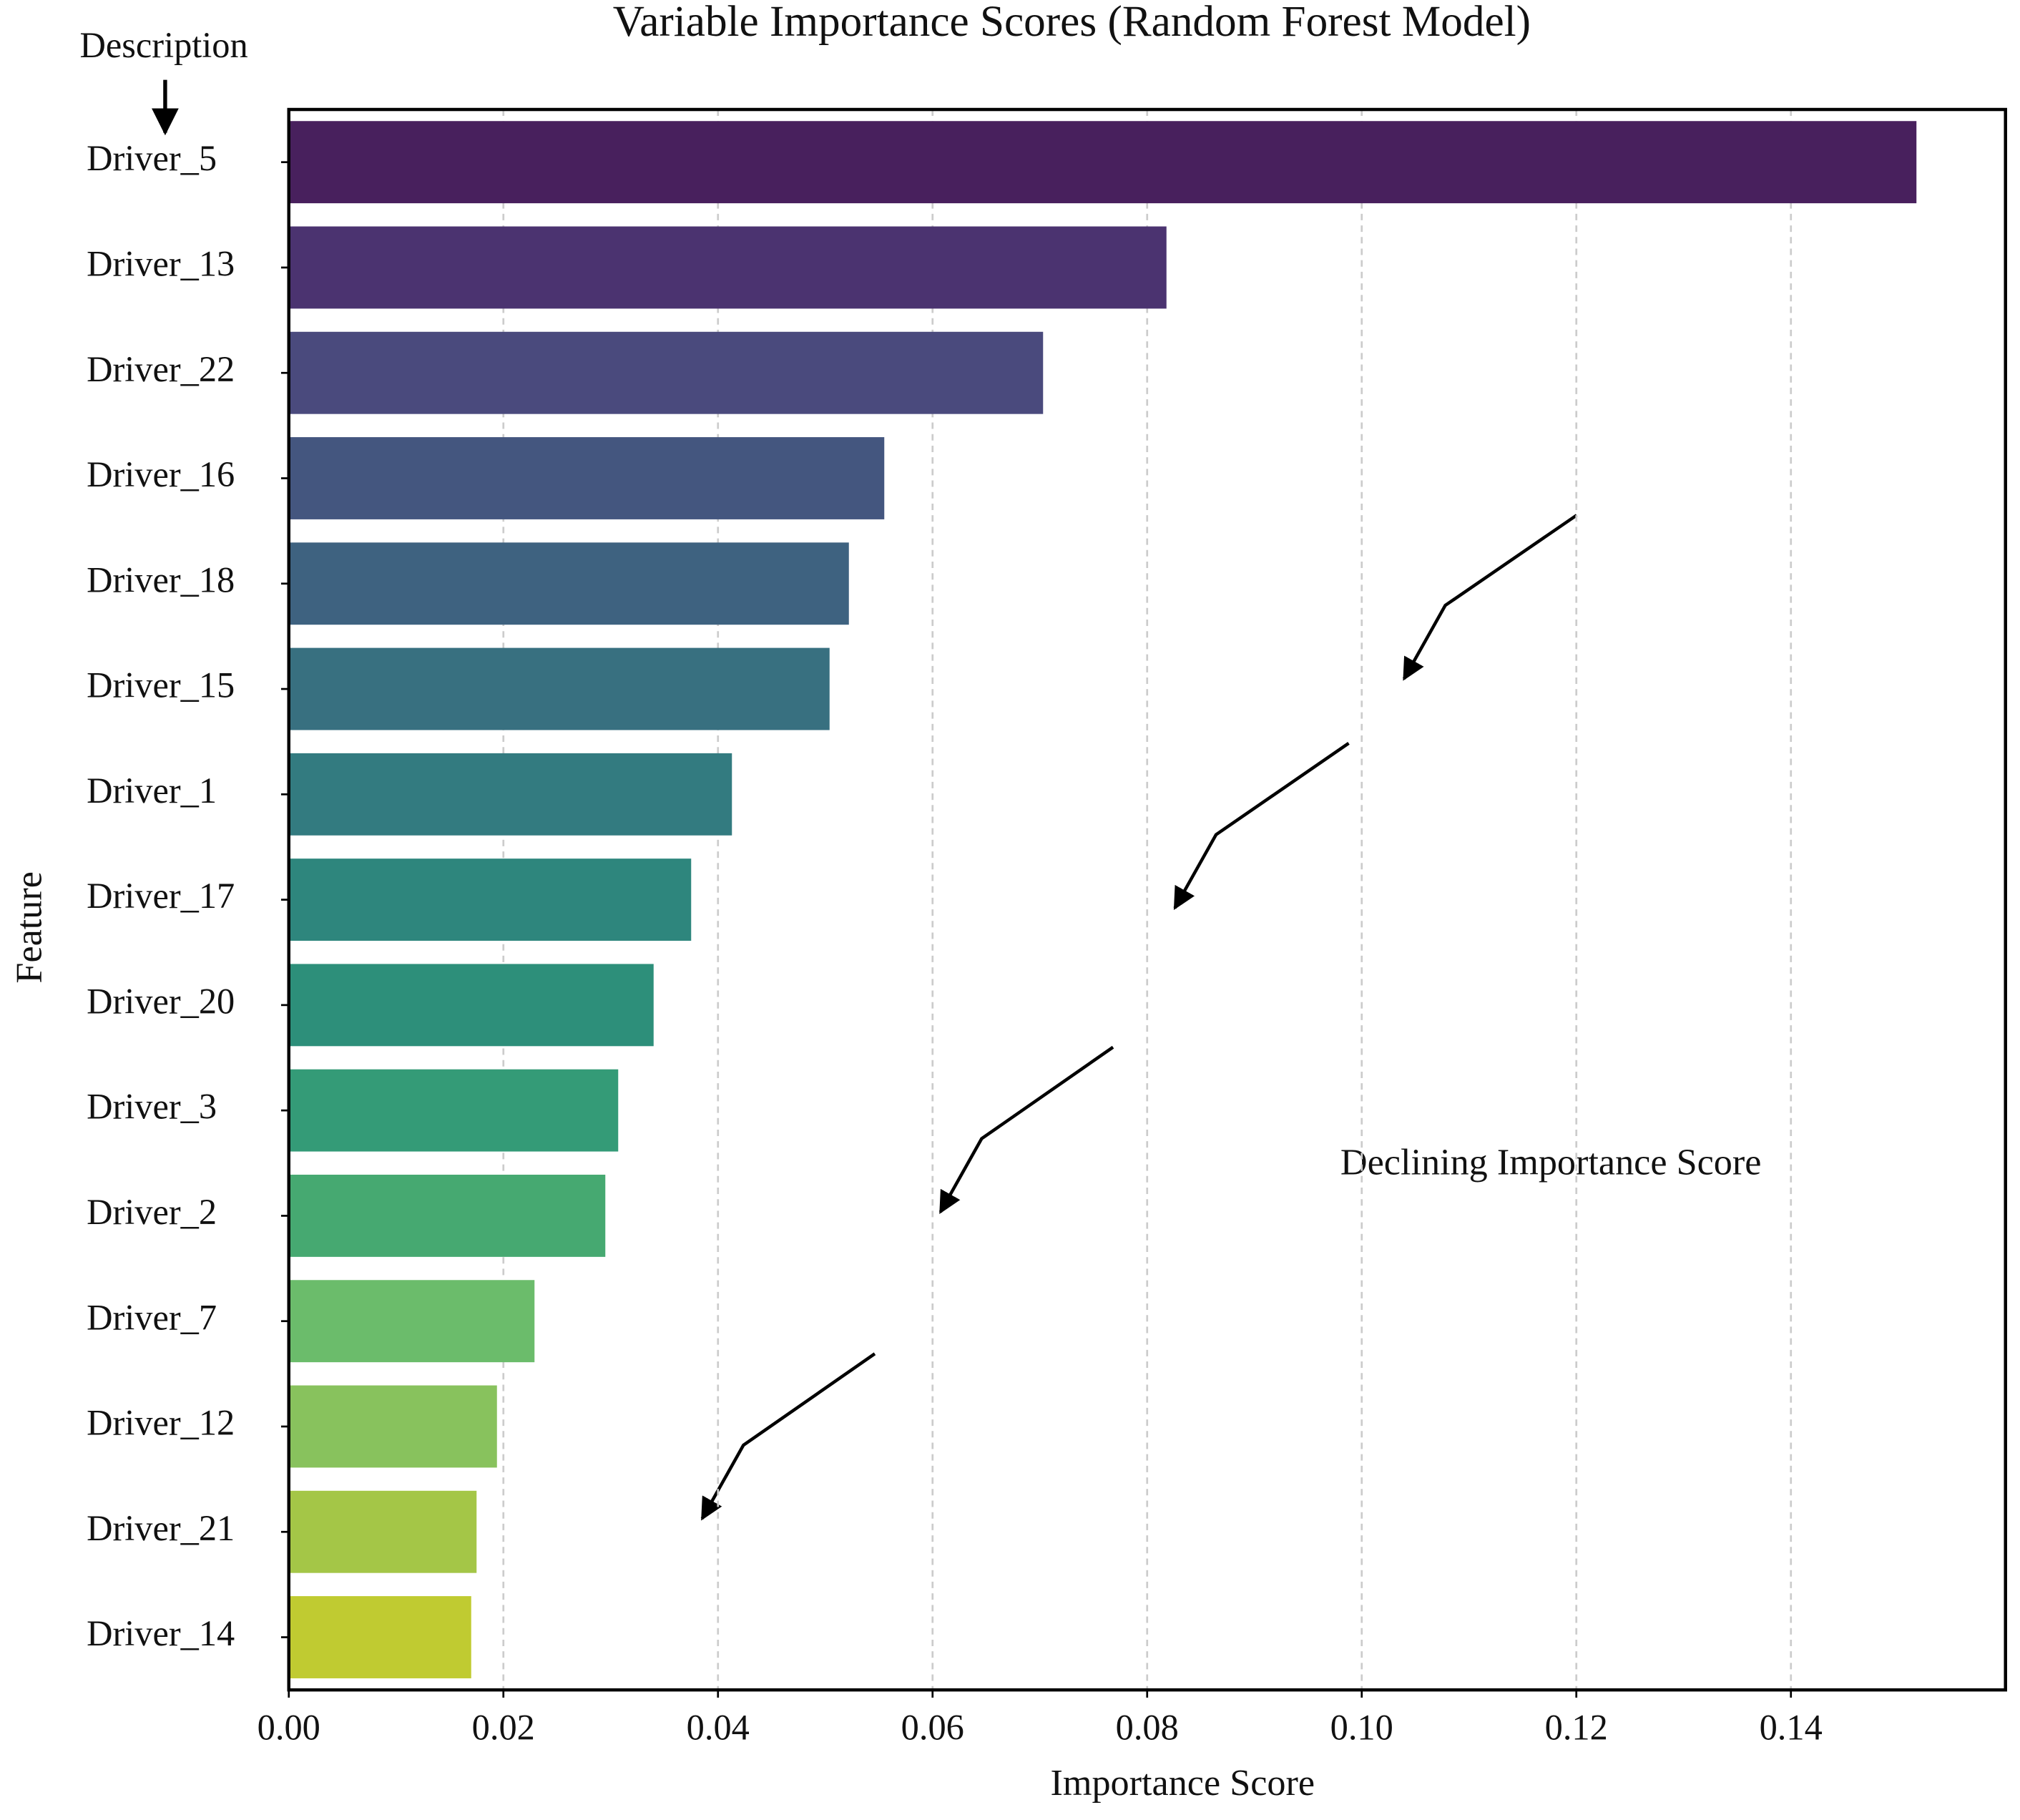 Image resolution: width=2020 pixels, height=1820 pixels. Describe the element at coordinates (718, 1727) in the screenshot. I see `x-tick-label: 0.04` at that location.